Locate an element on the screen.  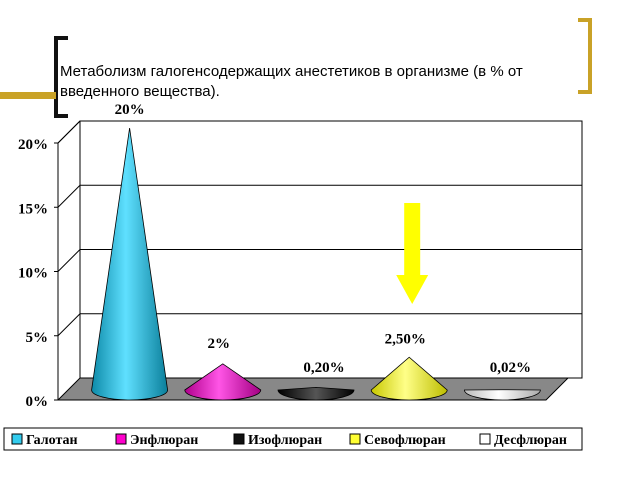
legend-box is located at coordinates (293, 439).